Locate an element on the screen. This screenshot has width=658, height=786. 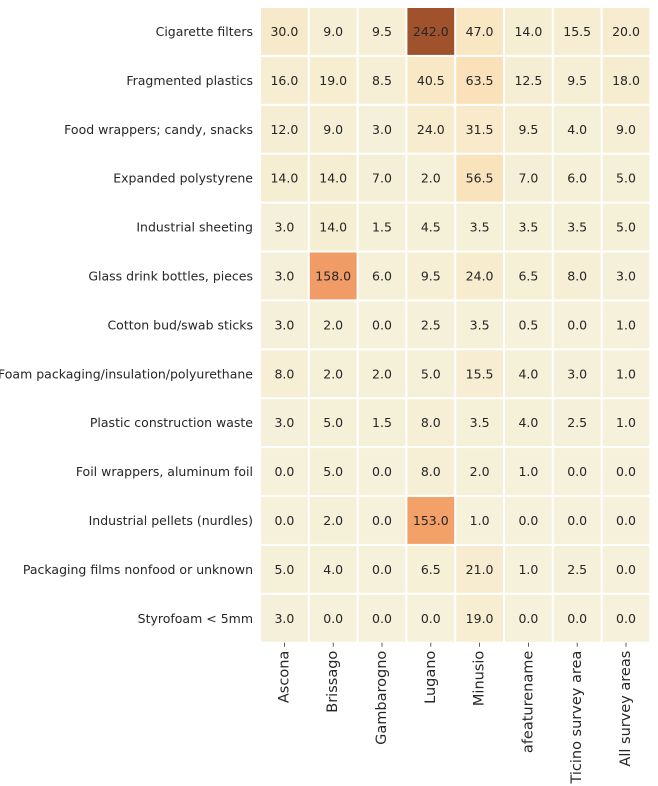
cell-value-label: 3.5 is located at coordinates (480, 422).